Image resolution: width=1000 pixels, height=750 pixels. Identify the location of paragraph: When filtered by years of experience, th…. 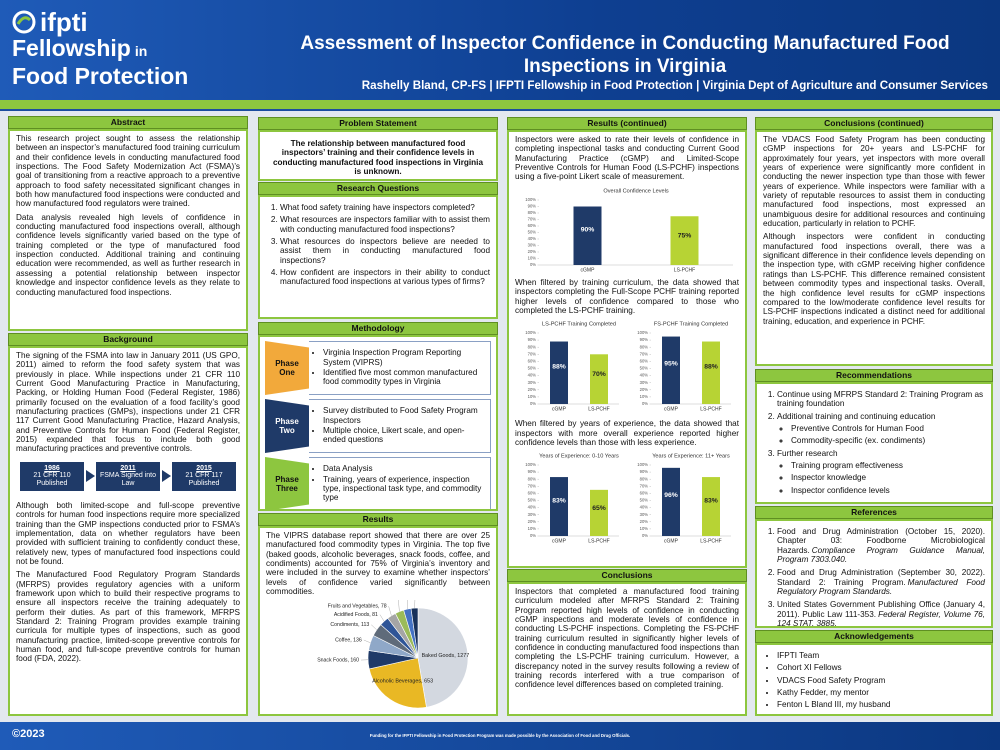
(627, 433).